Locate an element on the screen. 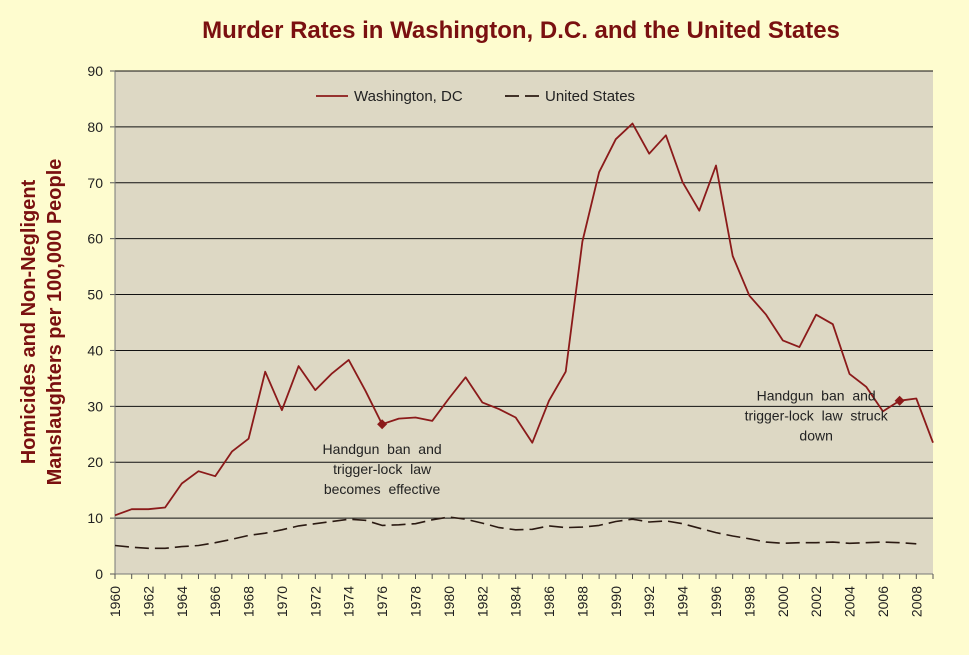 The height and width of the screenshot is (655, 969). x-tick-label: 1990 is located at coordinates (616, 601).